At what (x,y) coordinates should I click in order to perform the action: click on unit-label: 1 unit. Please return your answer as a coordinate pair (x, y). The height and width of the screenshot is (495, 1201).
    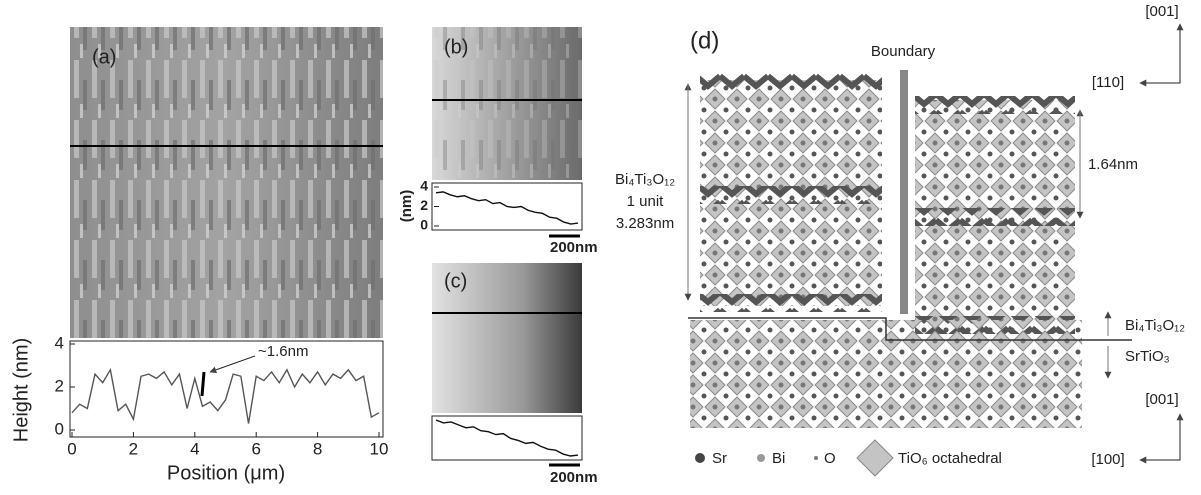
    Looking at the image, I should click on (646, 201).